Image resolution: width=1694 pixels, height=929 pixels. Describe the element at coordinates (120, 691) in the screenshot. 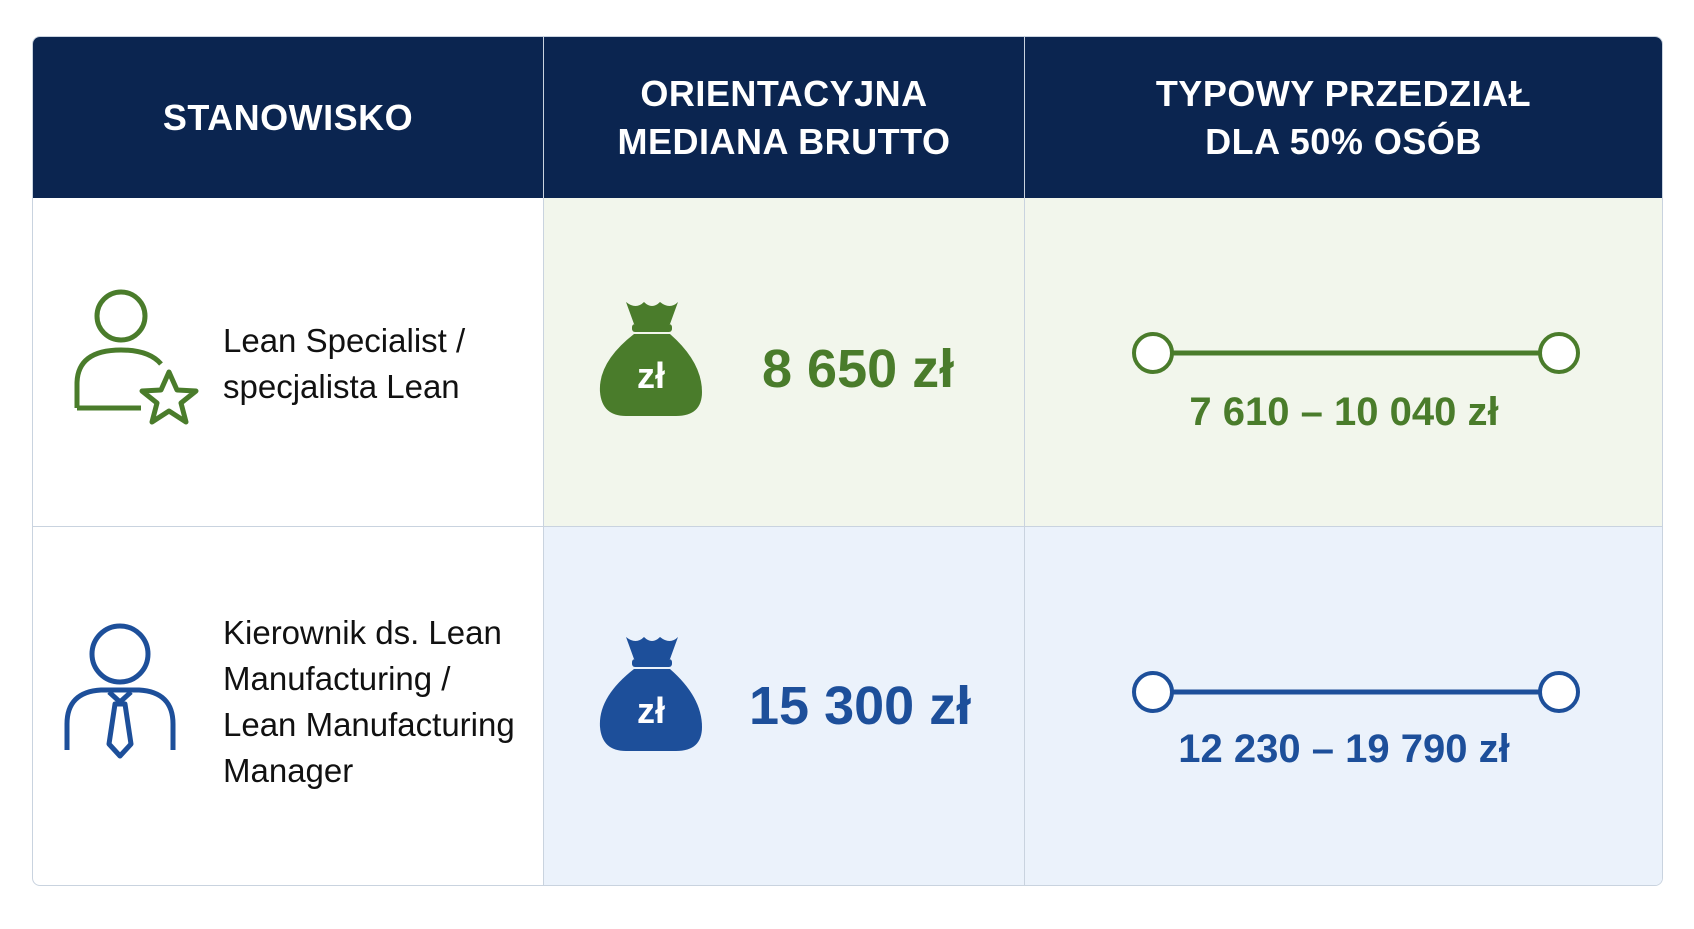

I see `manager-icon` at that location.